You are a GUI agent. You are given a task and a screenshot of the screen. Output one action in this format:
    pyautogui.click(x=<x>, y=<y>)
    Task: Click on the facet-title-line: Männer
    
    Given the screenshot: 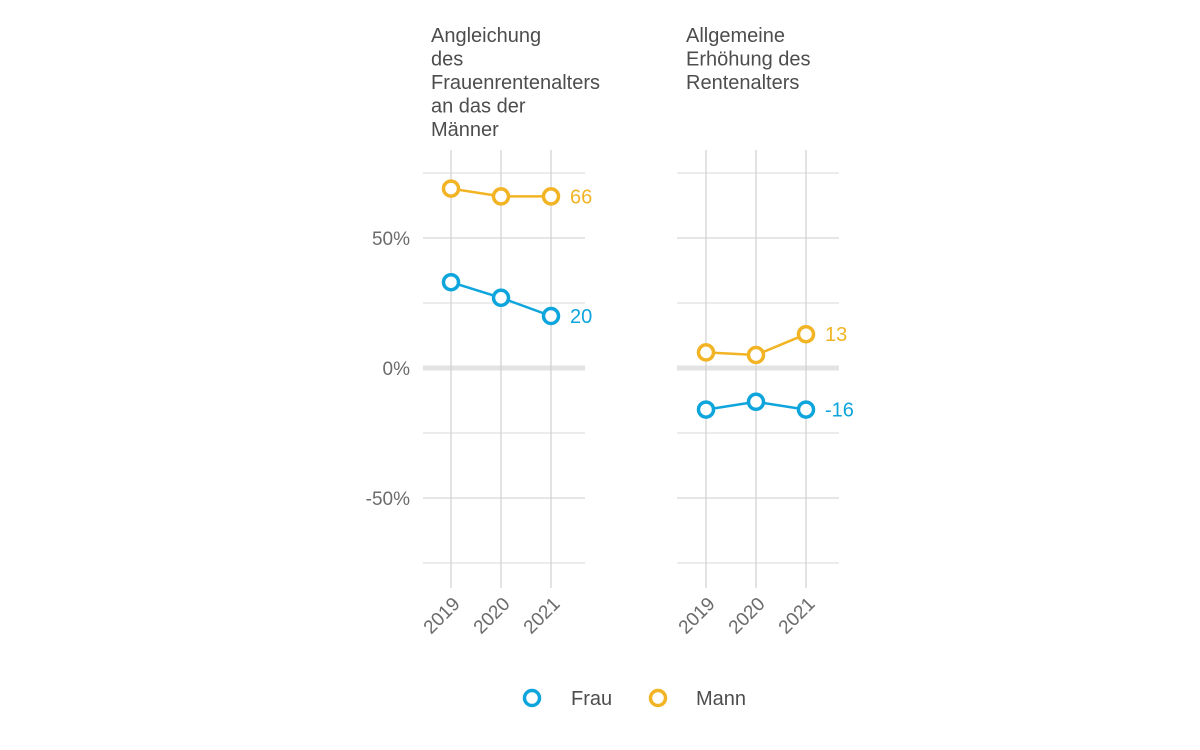 What is the action you would take?
    pyautogui.click(x=465, y=130)
    